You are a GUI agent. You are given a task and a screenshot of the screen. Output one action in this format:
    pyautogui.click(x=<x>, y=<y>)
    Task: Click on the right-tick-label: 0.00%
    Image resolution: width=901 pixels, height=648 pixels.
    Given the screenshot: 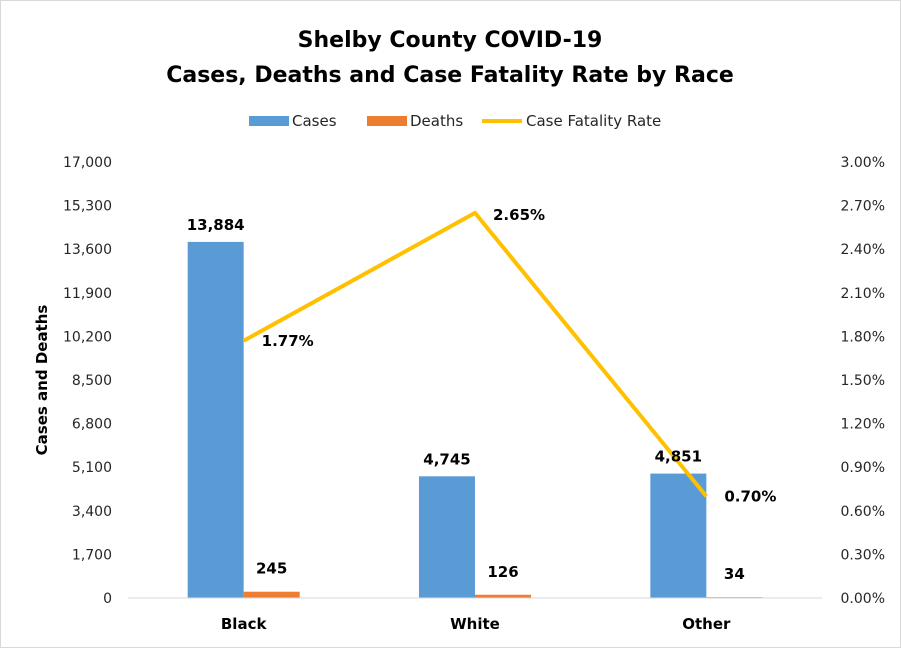 What is the action you would take?
    pyautogui.click(x=863, y=599)
    